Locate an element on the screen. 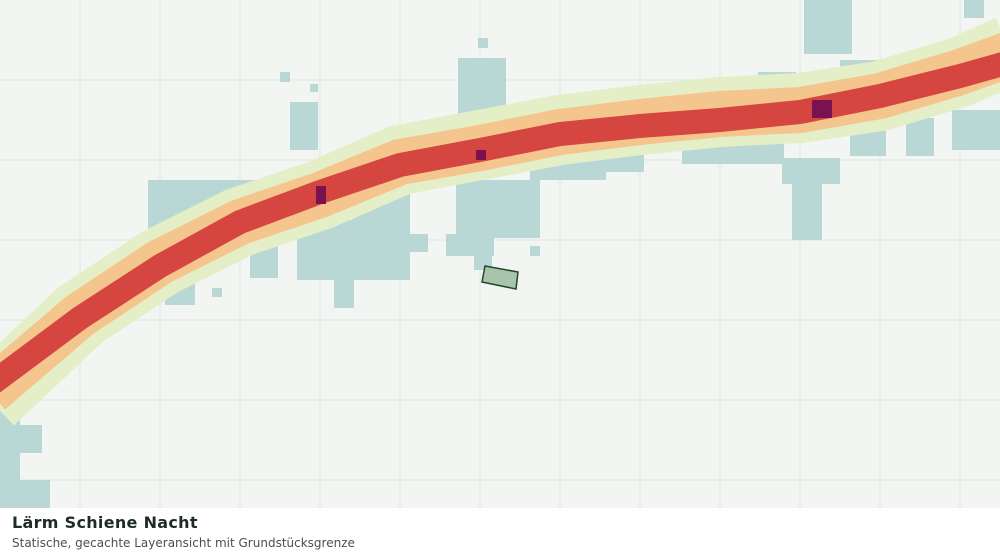  noise-zone-extreme is located at coordinates (574, 152).